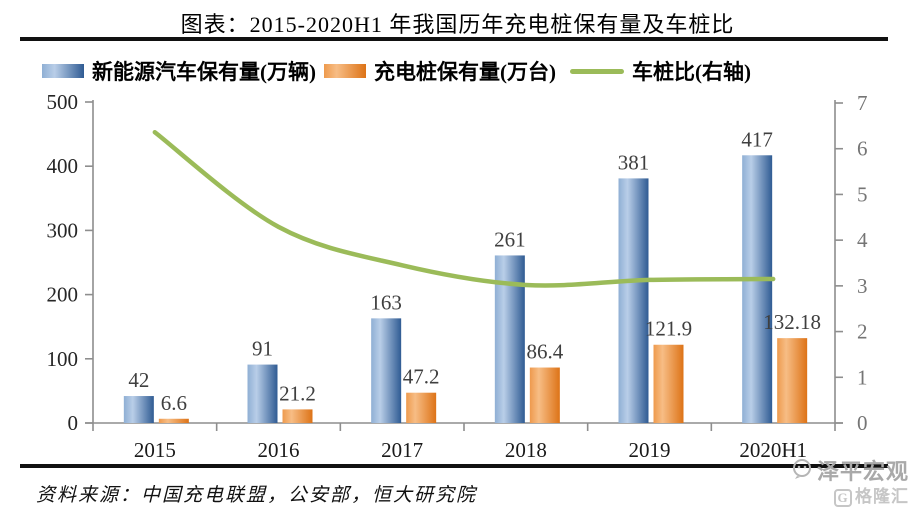 The width and height of the screenshot is (915, 518). Describe the element at coordinates (862, 471) in the screenshot. I see `watermark-brand1: 泽平宏观` at that location.